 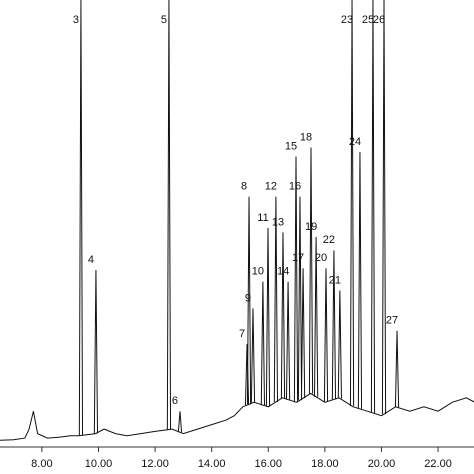 I want to click on peak-label: 12, so click(x=271, y=187).